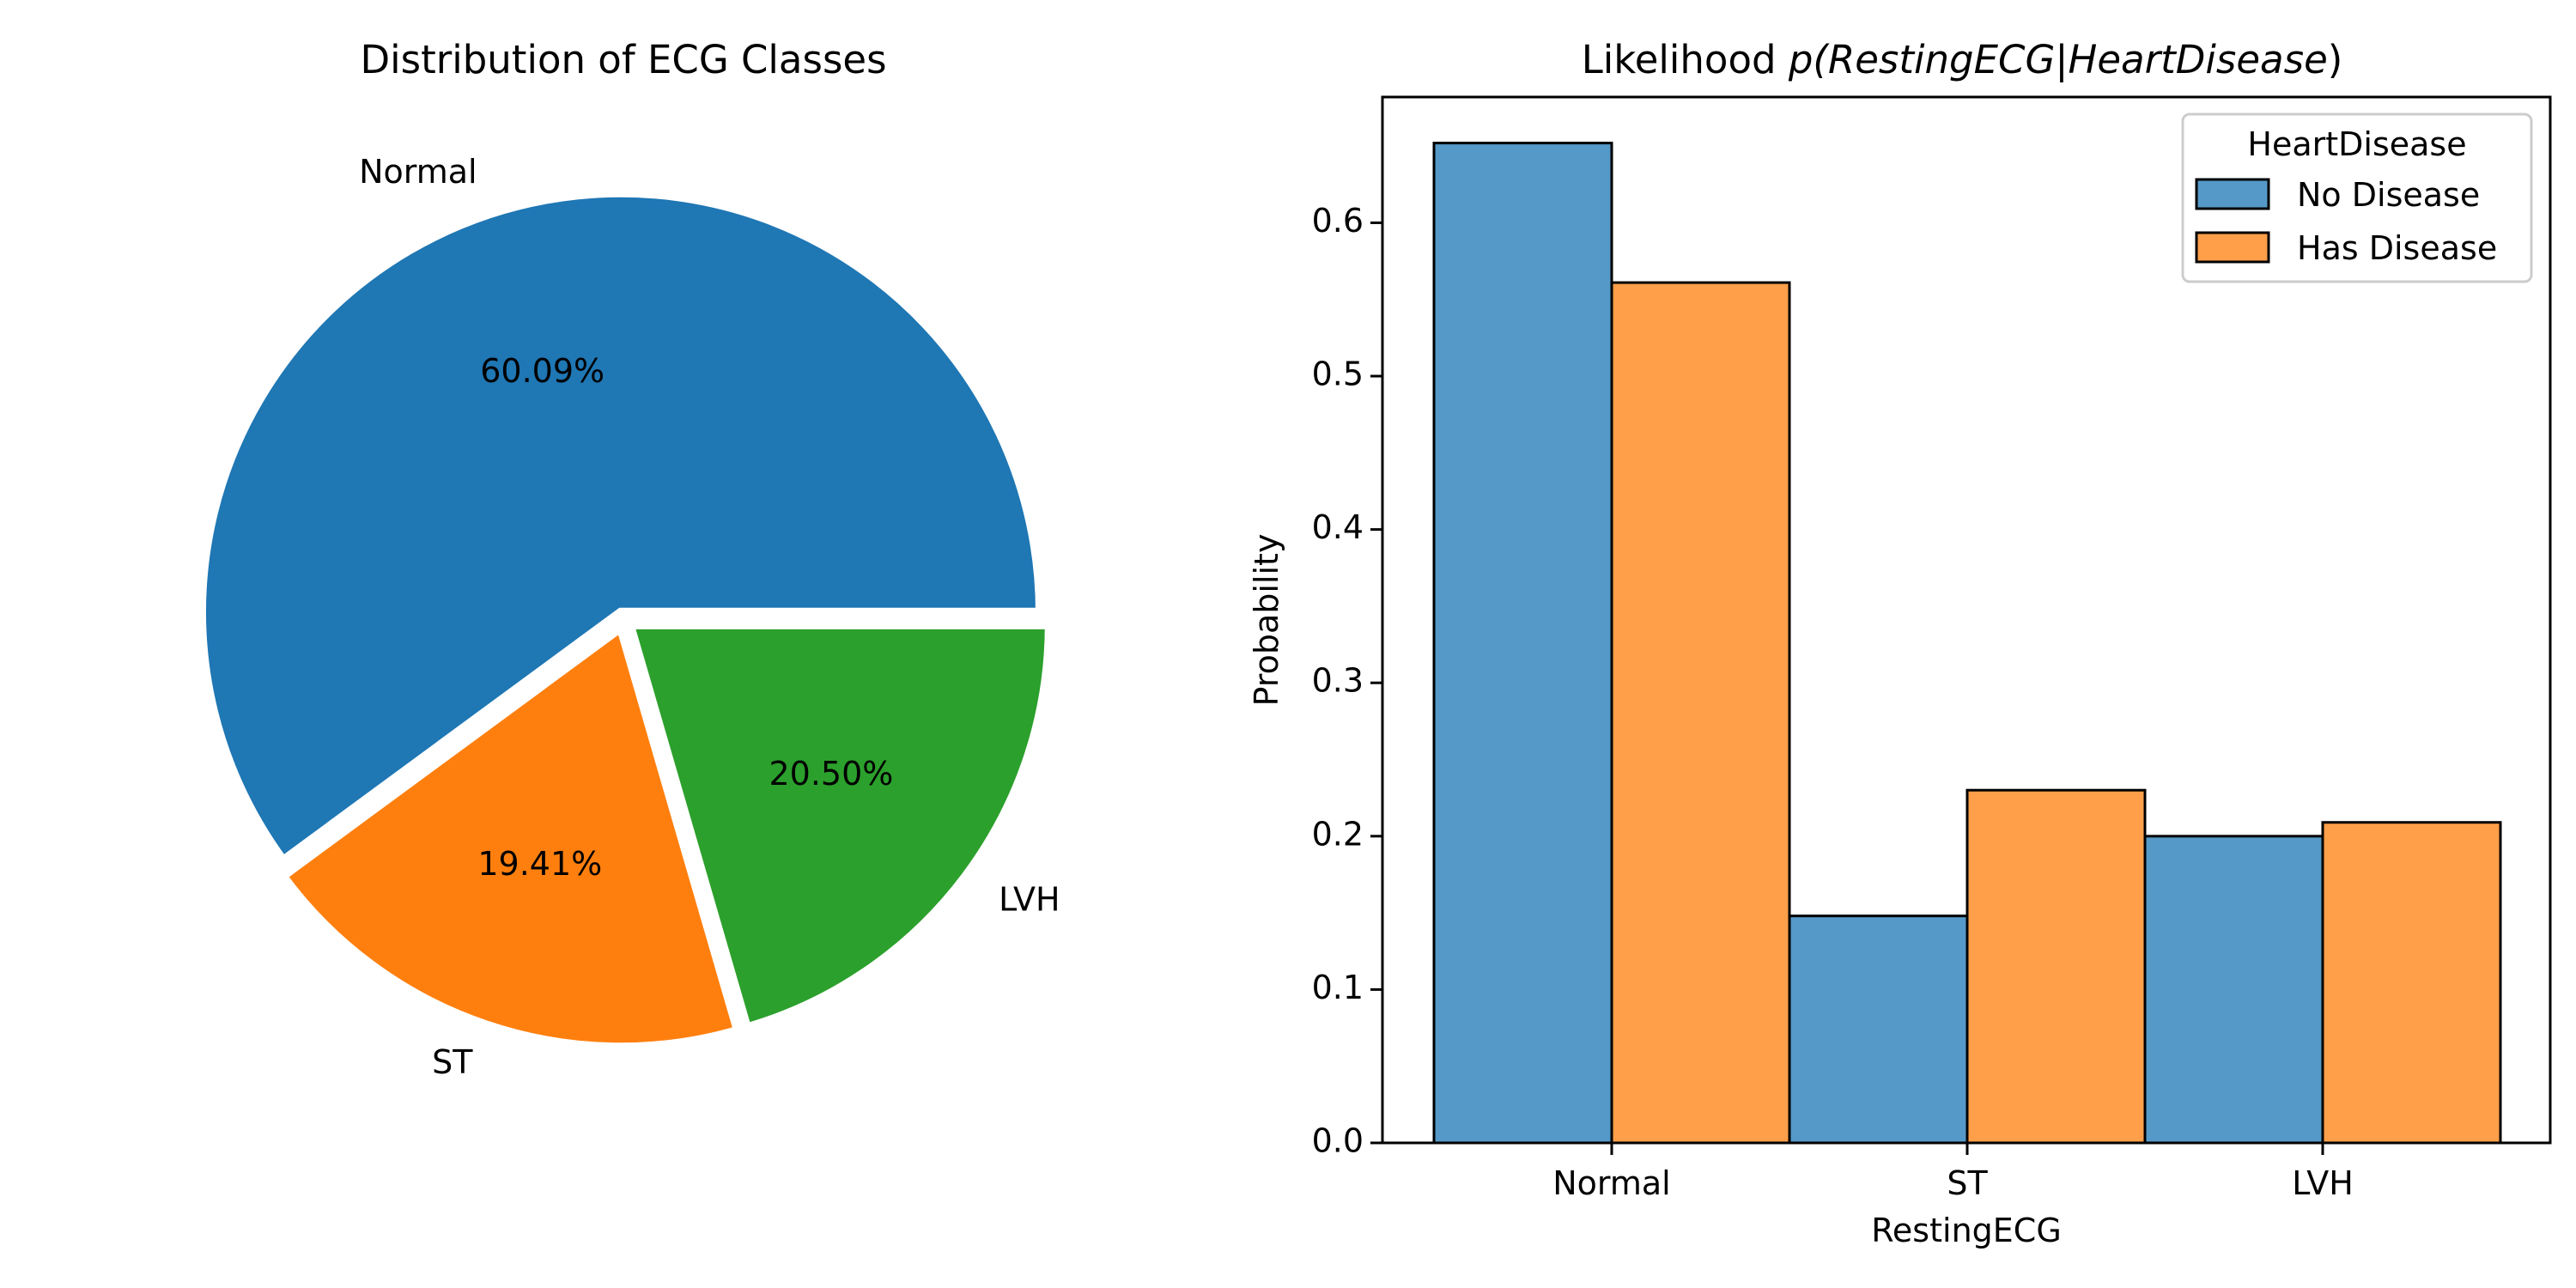 This screenshot has height=1288, width=2576. I want to click on bar-title-math-var2: HeartDisease, so click(2199, 59).